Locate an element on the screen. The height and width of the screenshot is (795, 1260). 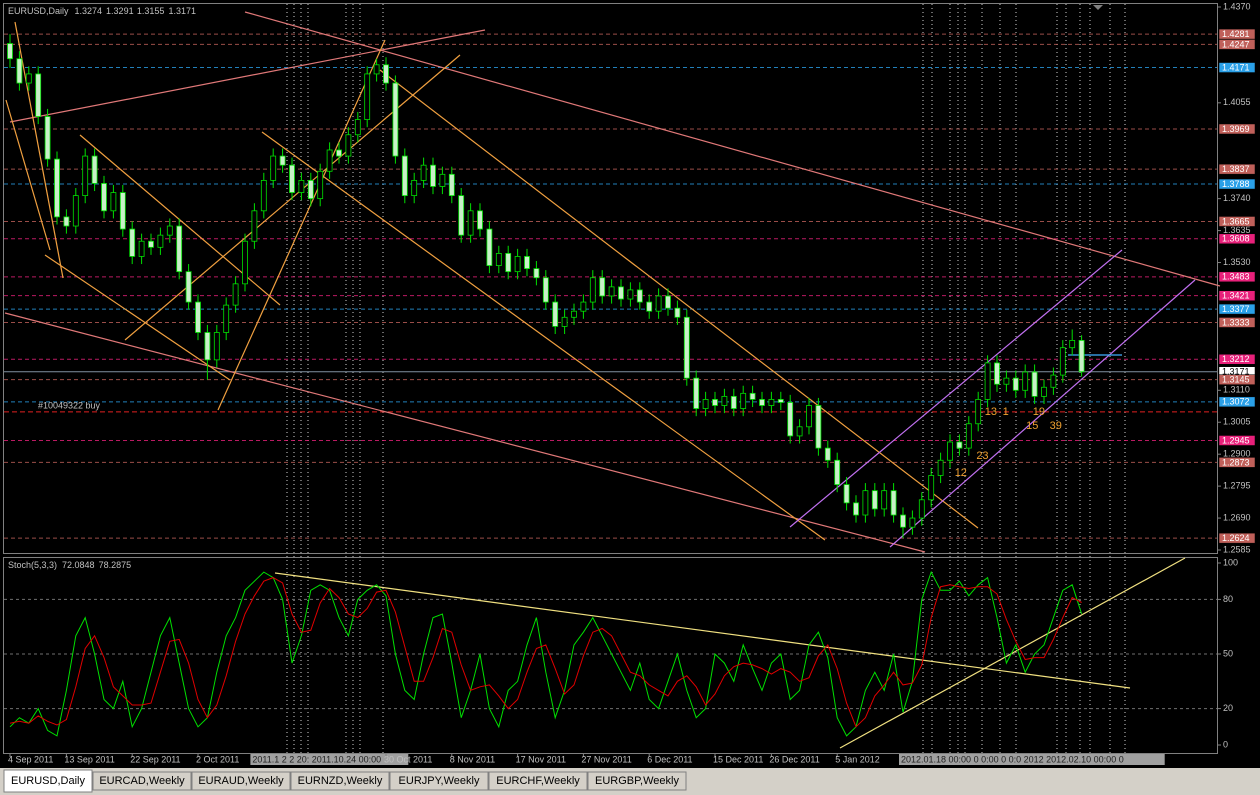
tab: EURJPY,Weekly is located at coordinates (439, 781).